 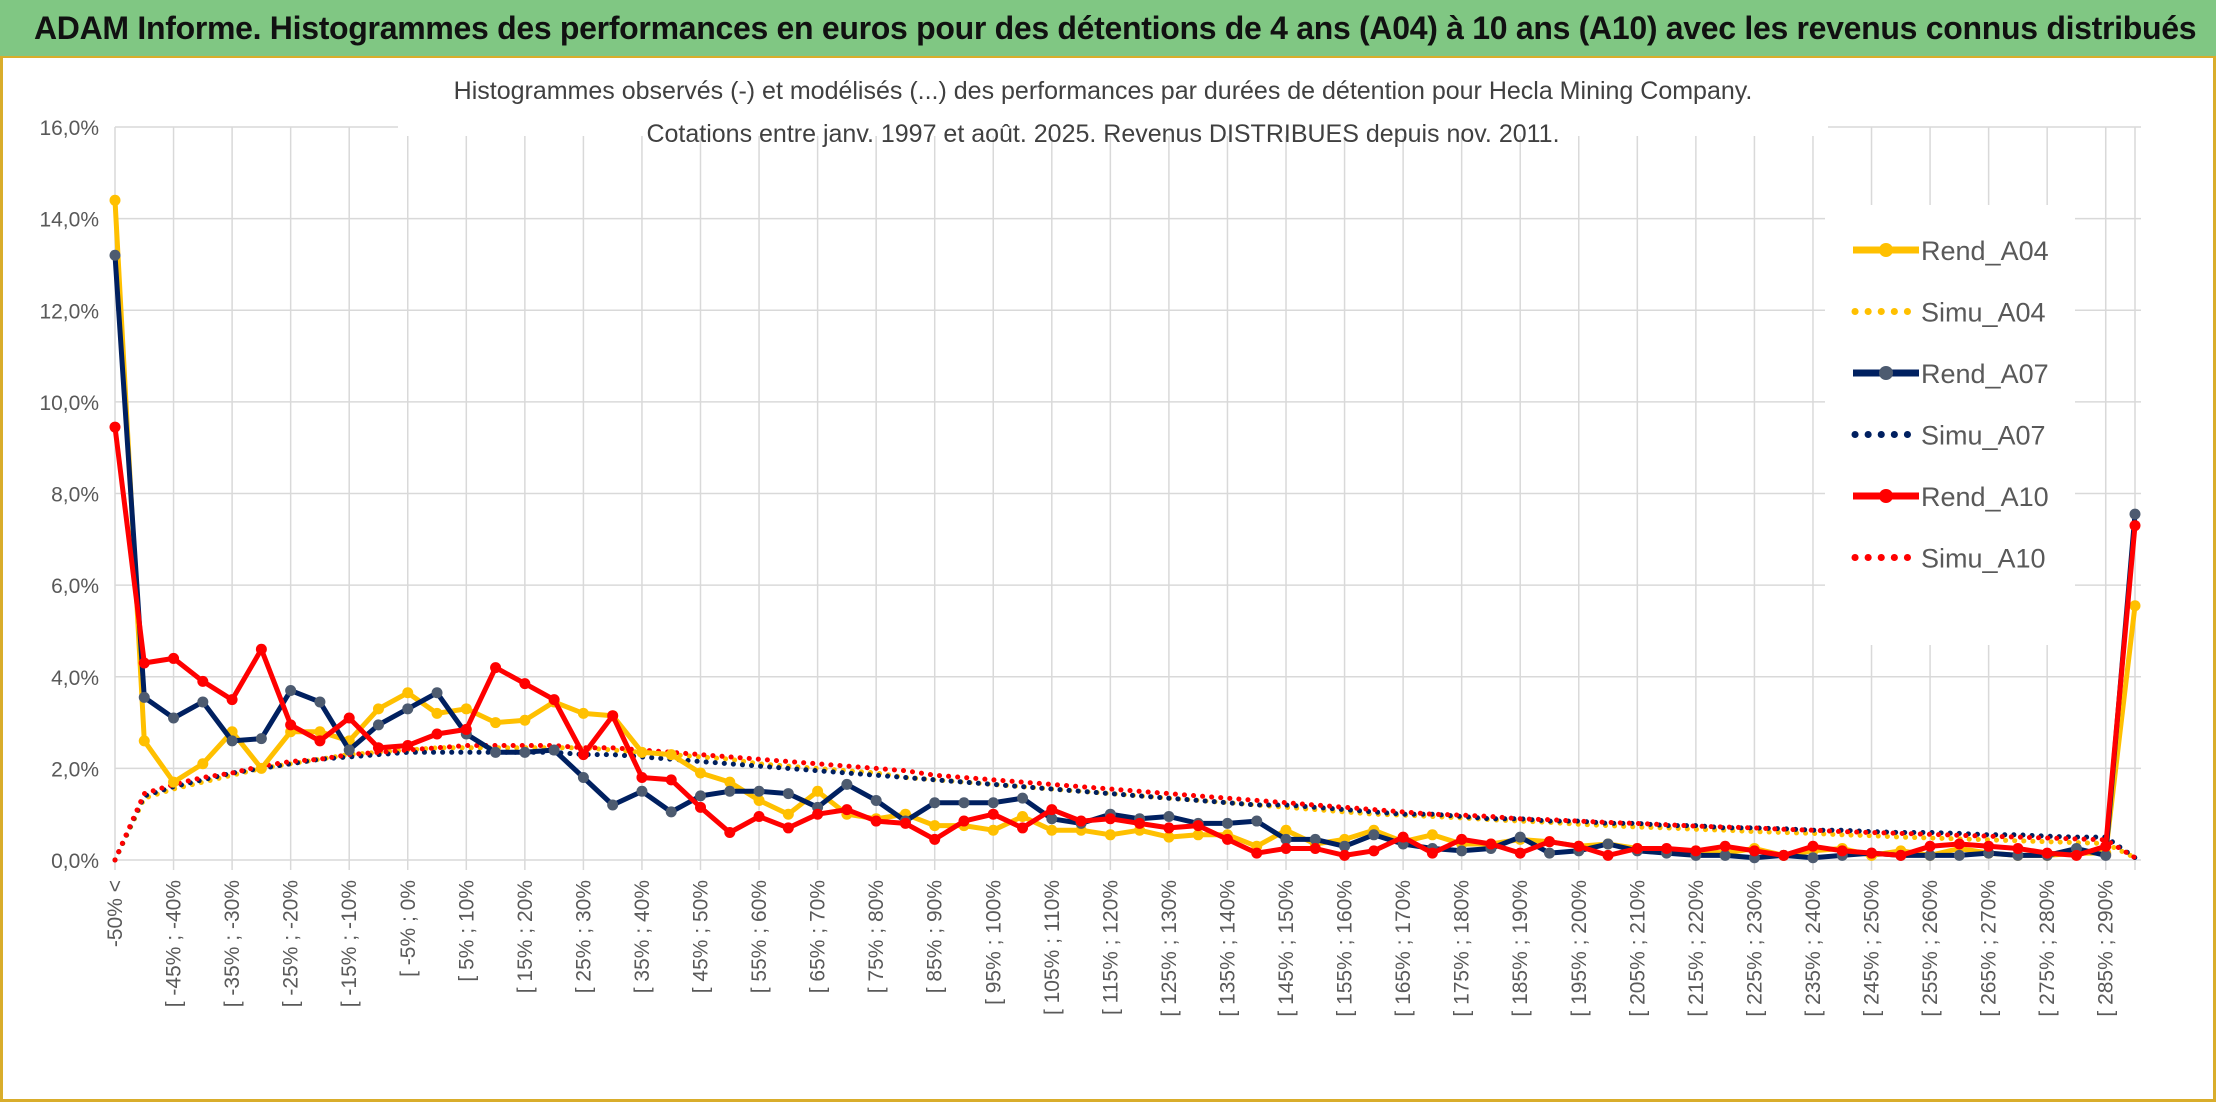 I want to click on x-tick-label: [ 215% ; 220%, so click(x=1696, y=948).